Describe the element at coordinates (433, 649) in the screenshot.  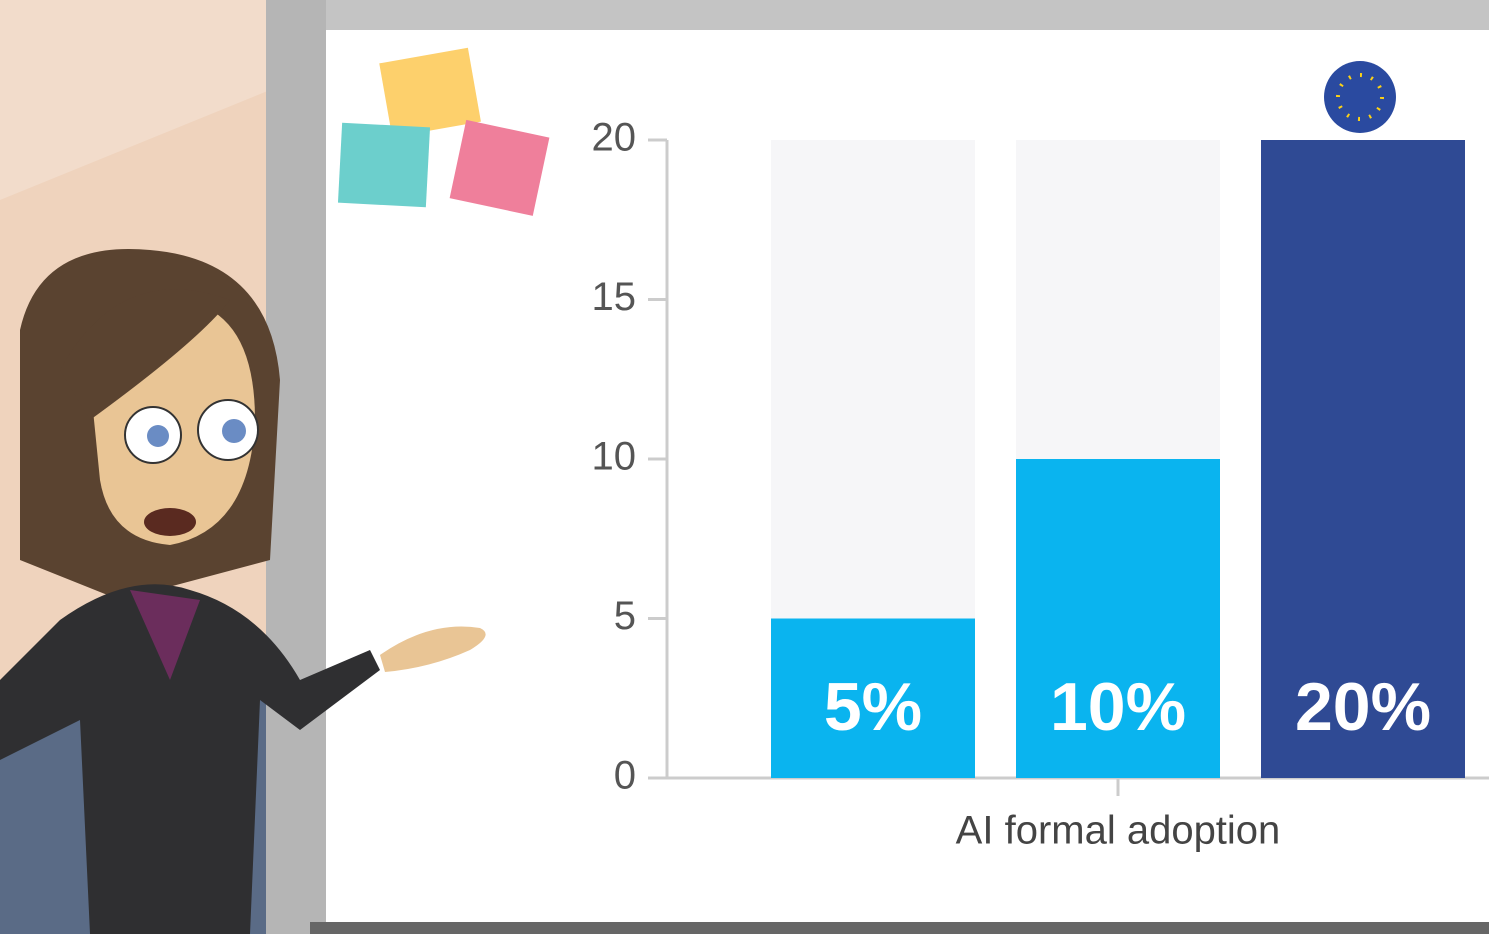
I see `hand` at that location.